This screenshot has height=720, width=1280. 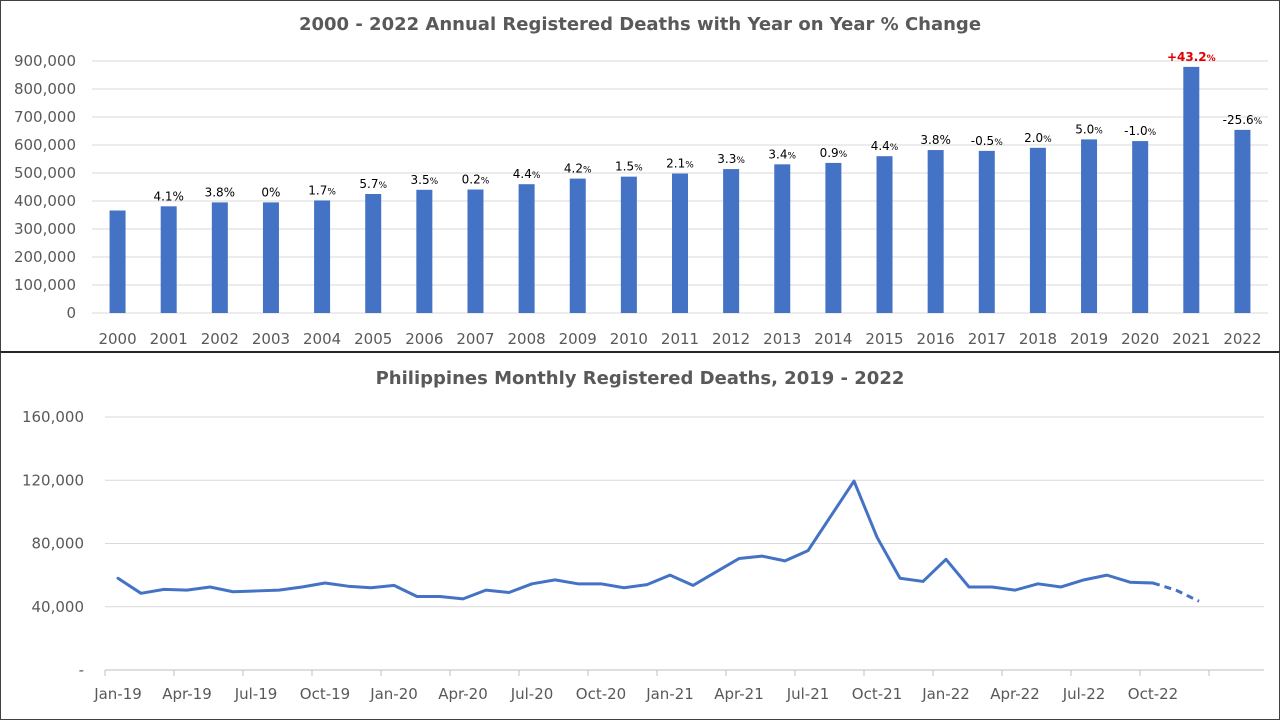 I want to click on bar-data-label: 4.4%, so click(x=885, y=146).